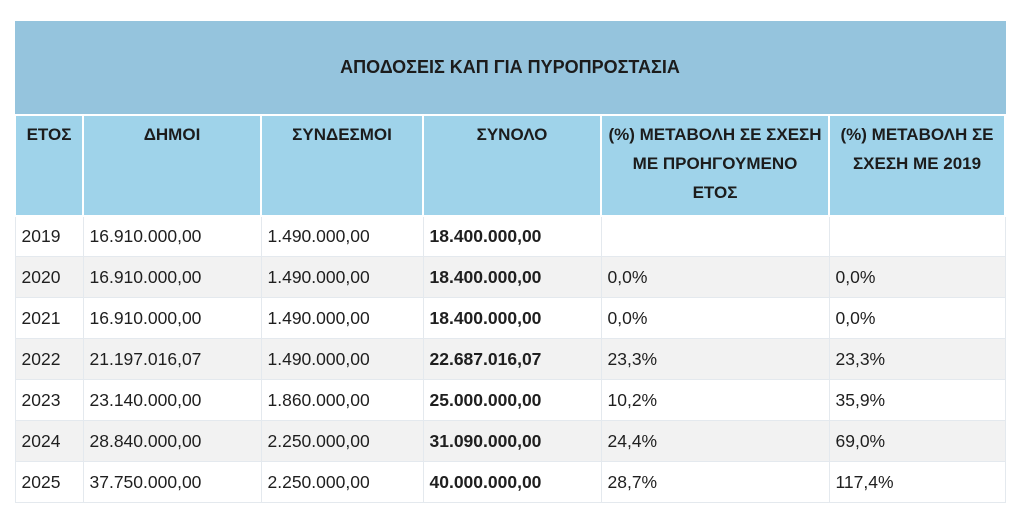 This screenshot has height=522, width=1033. I want to click on cell-change-prev: 24,4%, so click(715, 441).